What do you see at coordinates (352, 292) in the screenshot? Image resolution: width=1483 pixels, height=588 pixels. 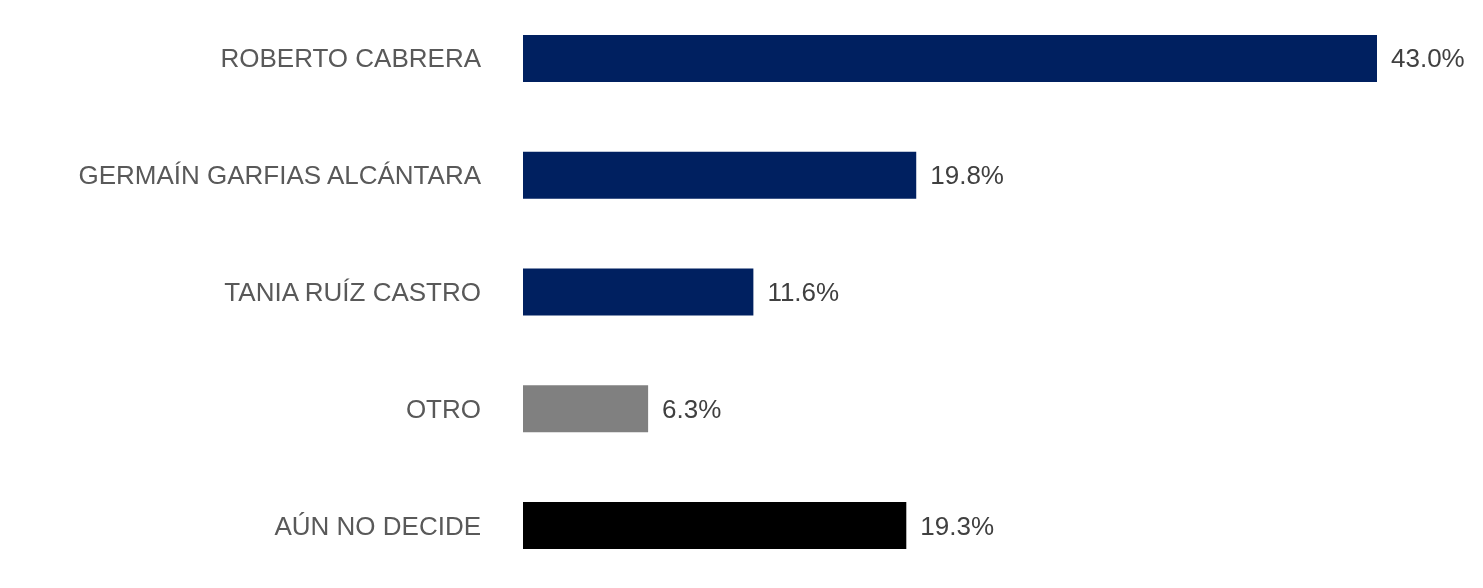 I see `y-tick-label: TANIA RUÍZ CASTRO` at bounding box center [352, 292].